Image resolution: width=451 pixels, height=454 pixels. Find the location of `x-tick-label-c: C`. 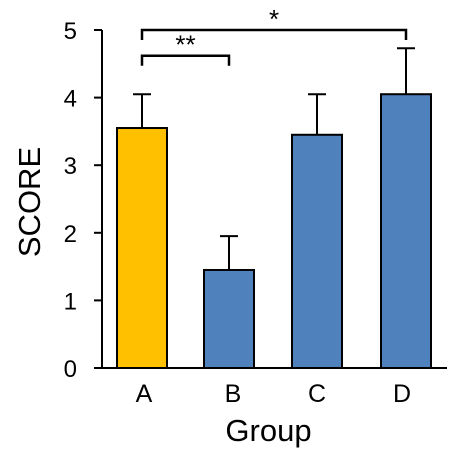

x-tick-label-c: C is located at coordinates (317, 394).